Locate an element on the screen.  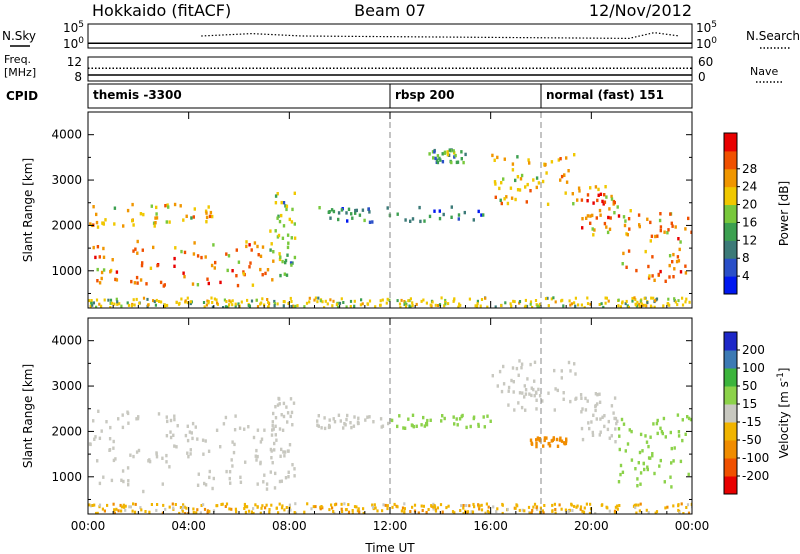
xtick-label-4: 16:00 is located at coordinates (490, 526).